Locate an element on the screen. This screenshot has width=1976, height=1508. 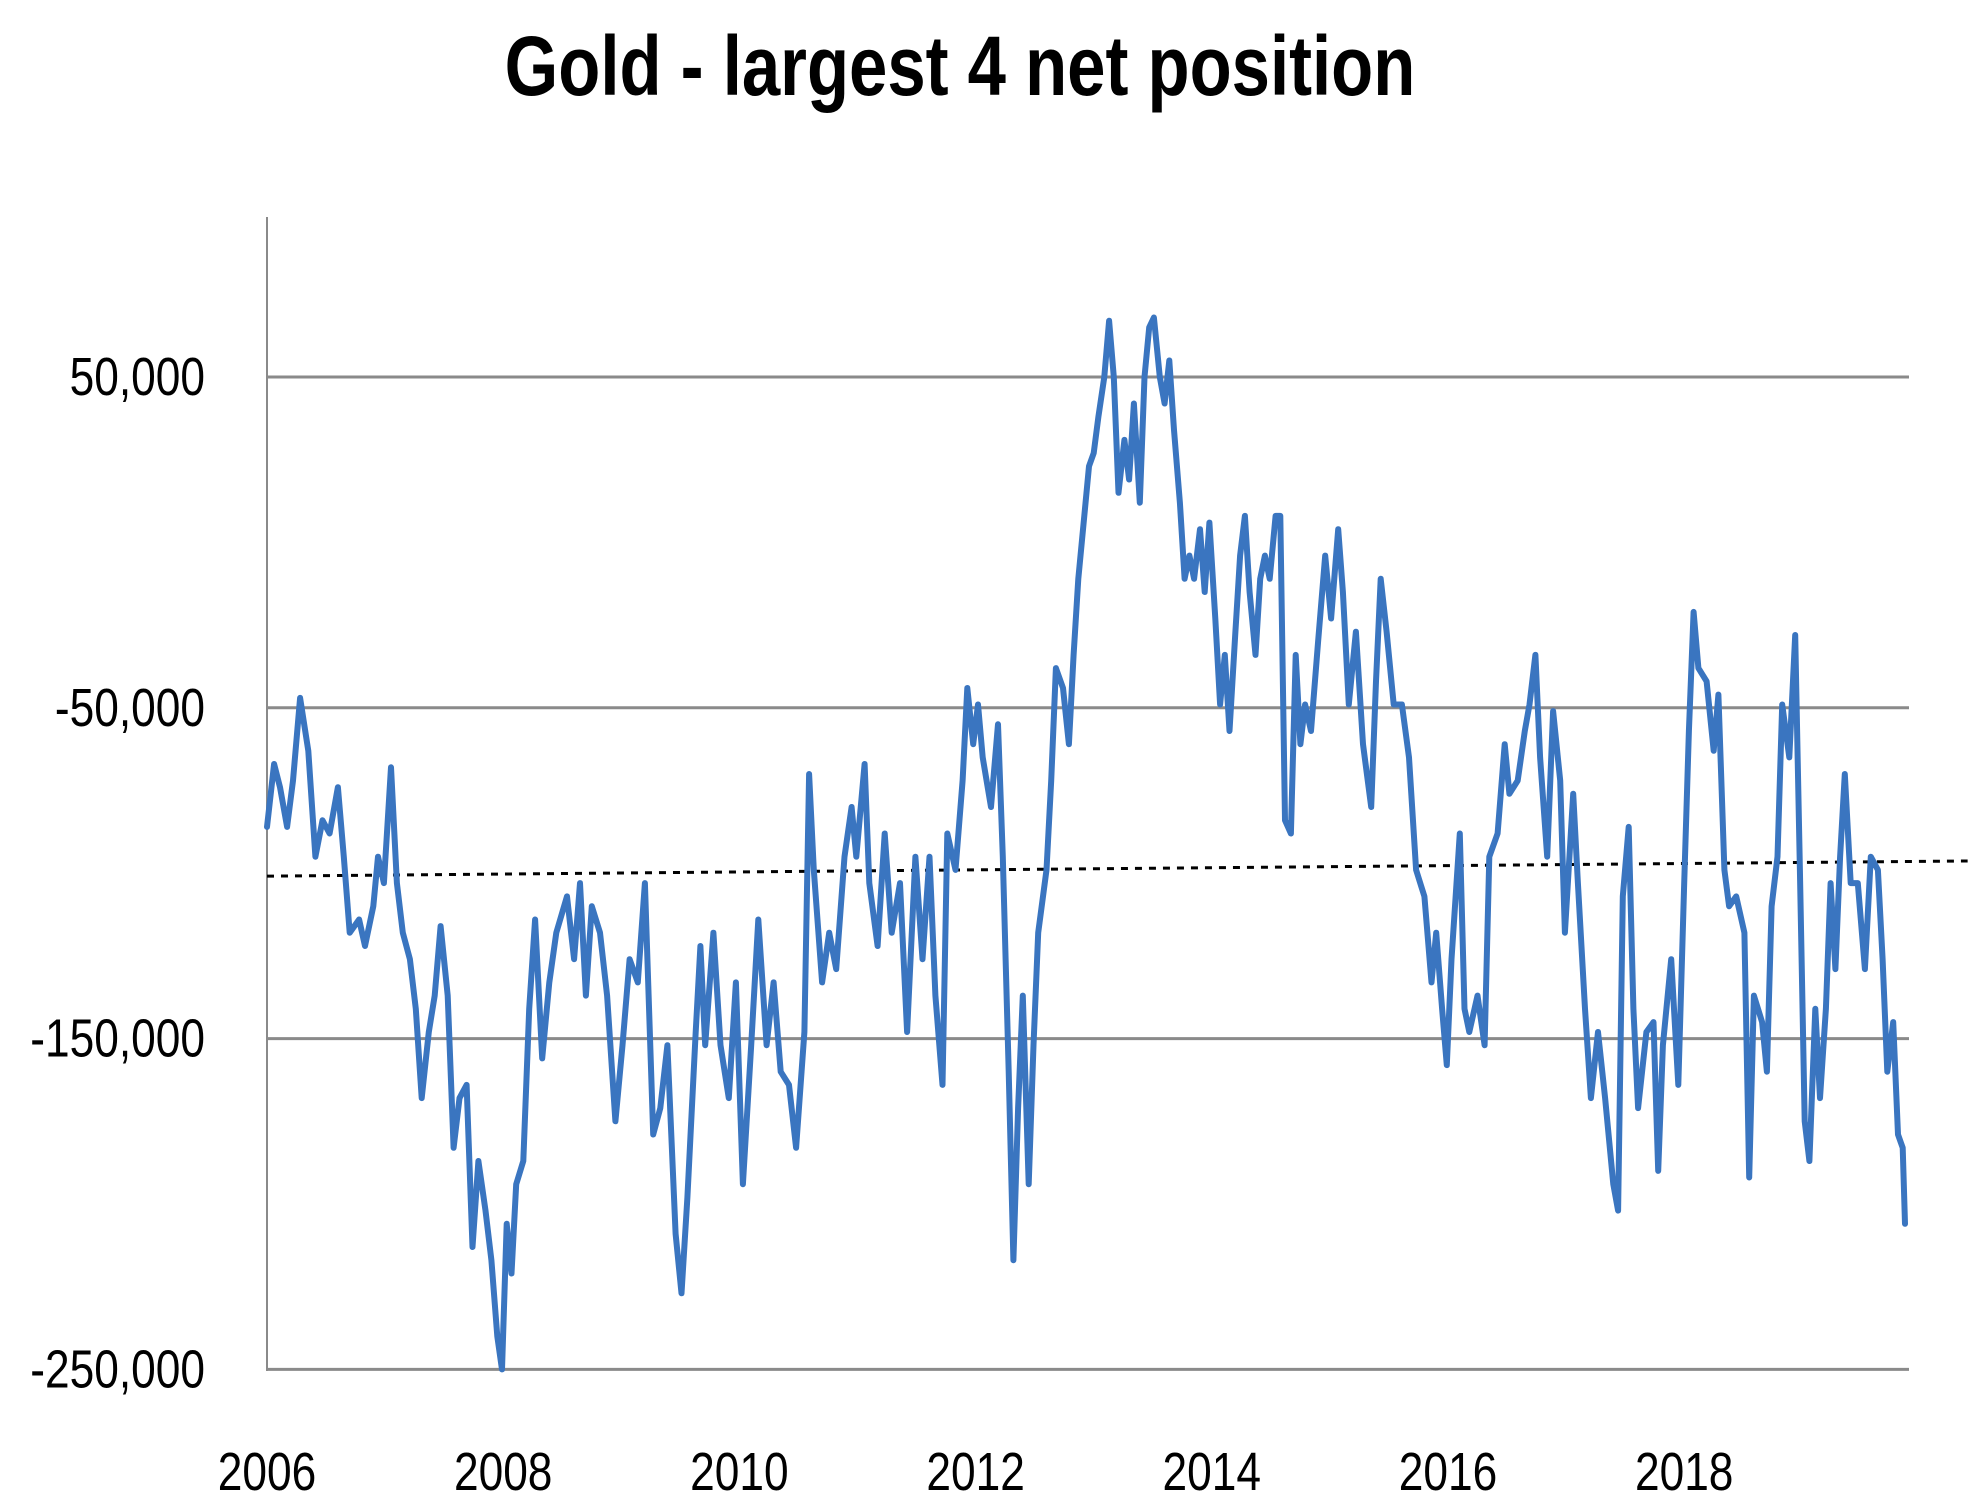
x-tick-label: 2016 is located at coordinates (1448, 1472).